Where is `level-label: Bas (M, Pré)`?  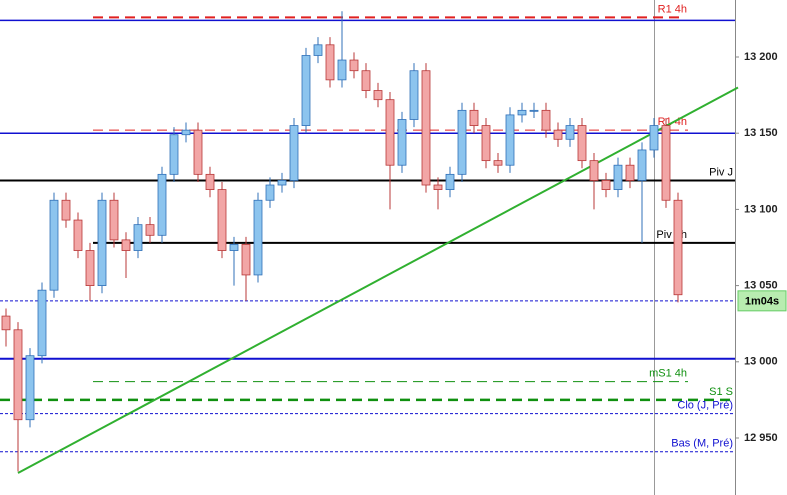 level-label: Bas (M, Pré) is located at coordinates (702, 444).